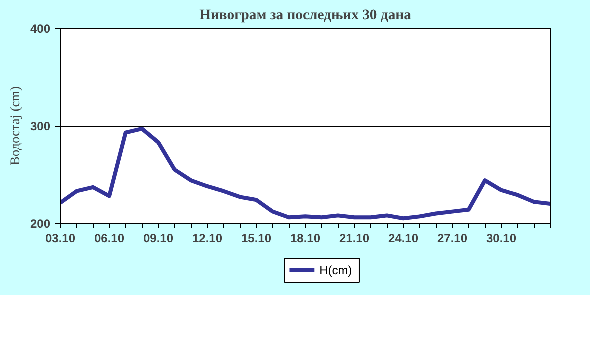 This screenshot has height=343, width=600. I want to click on x-tick-label: 12.10, so click(207, 239).